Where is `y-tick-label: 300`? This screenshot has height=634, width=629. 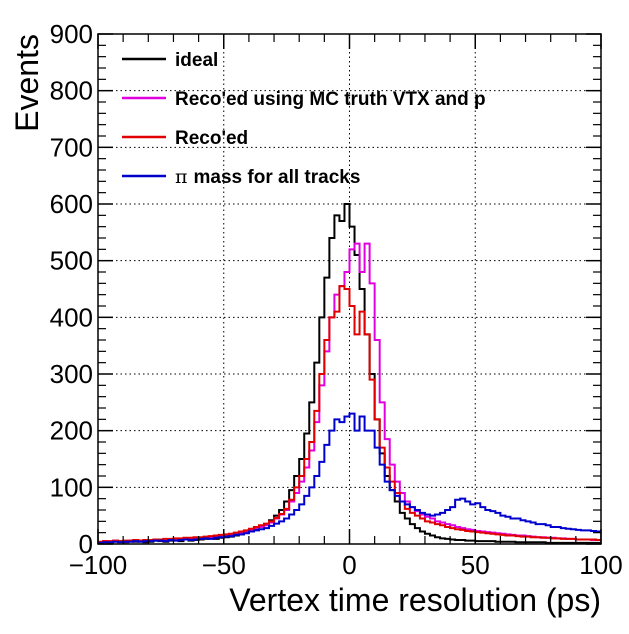
y-tick-label: 300 is located at coordinates (71, 374).